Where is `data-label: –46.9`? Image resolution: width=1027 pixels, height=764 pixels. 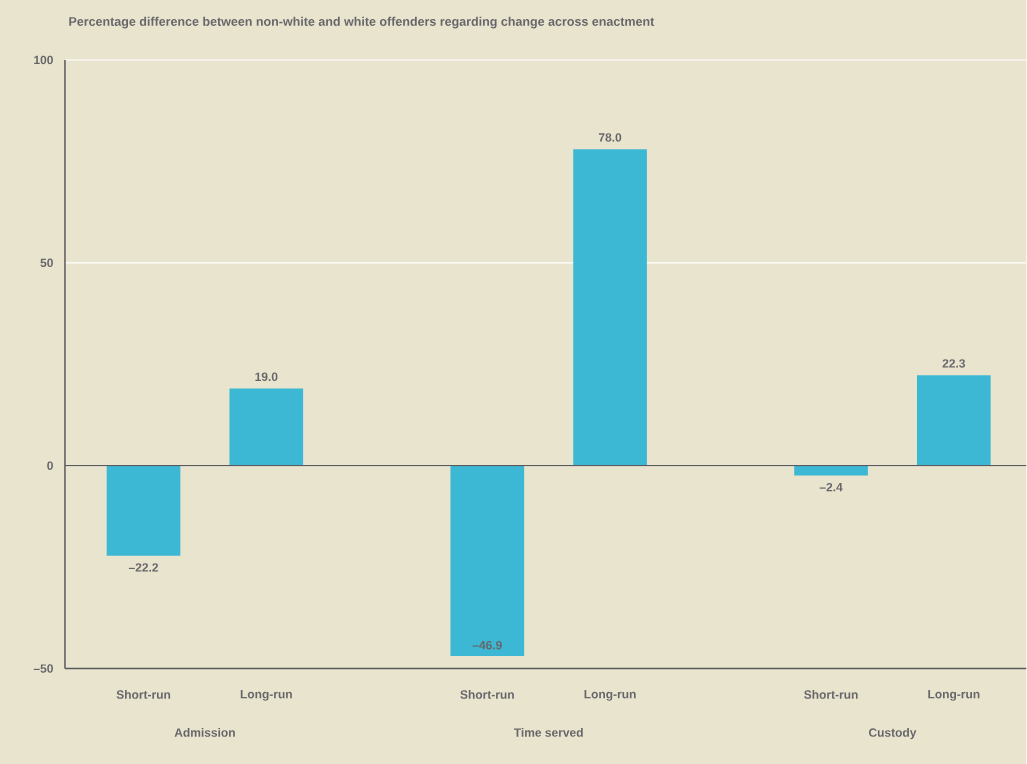 data-label: –46.9 is located at coordinates (487, 645).